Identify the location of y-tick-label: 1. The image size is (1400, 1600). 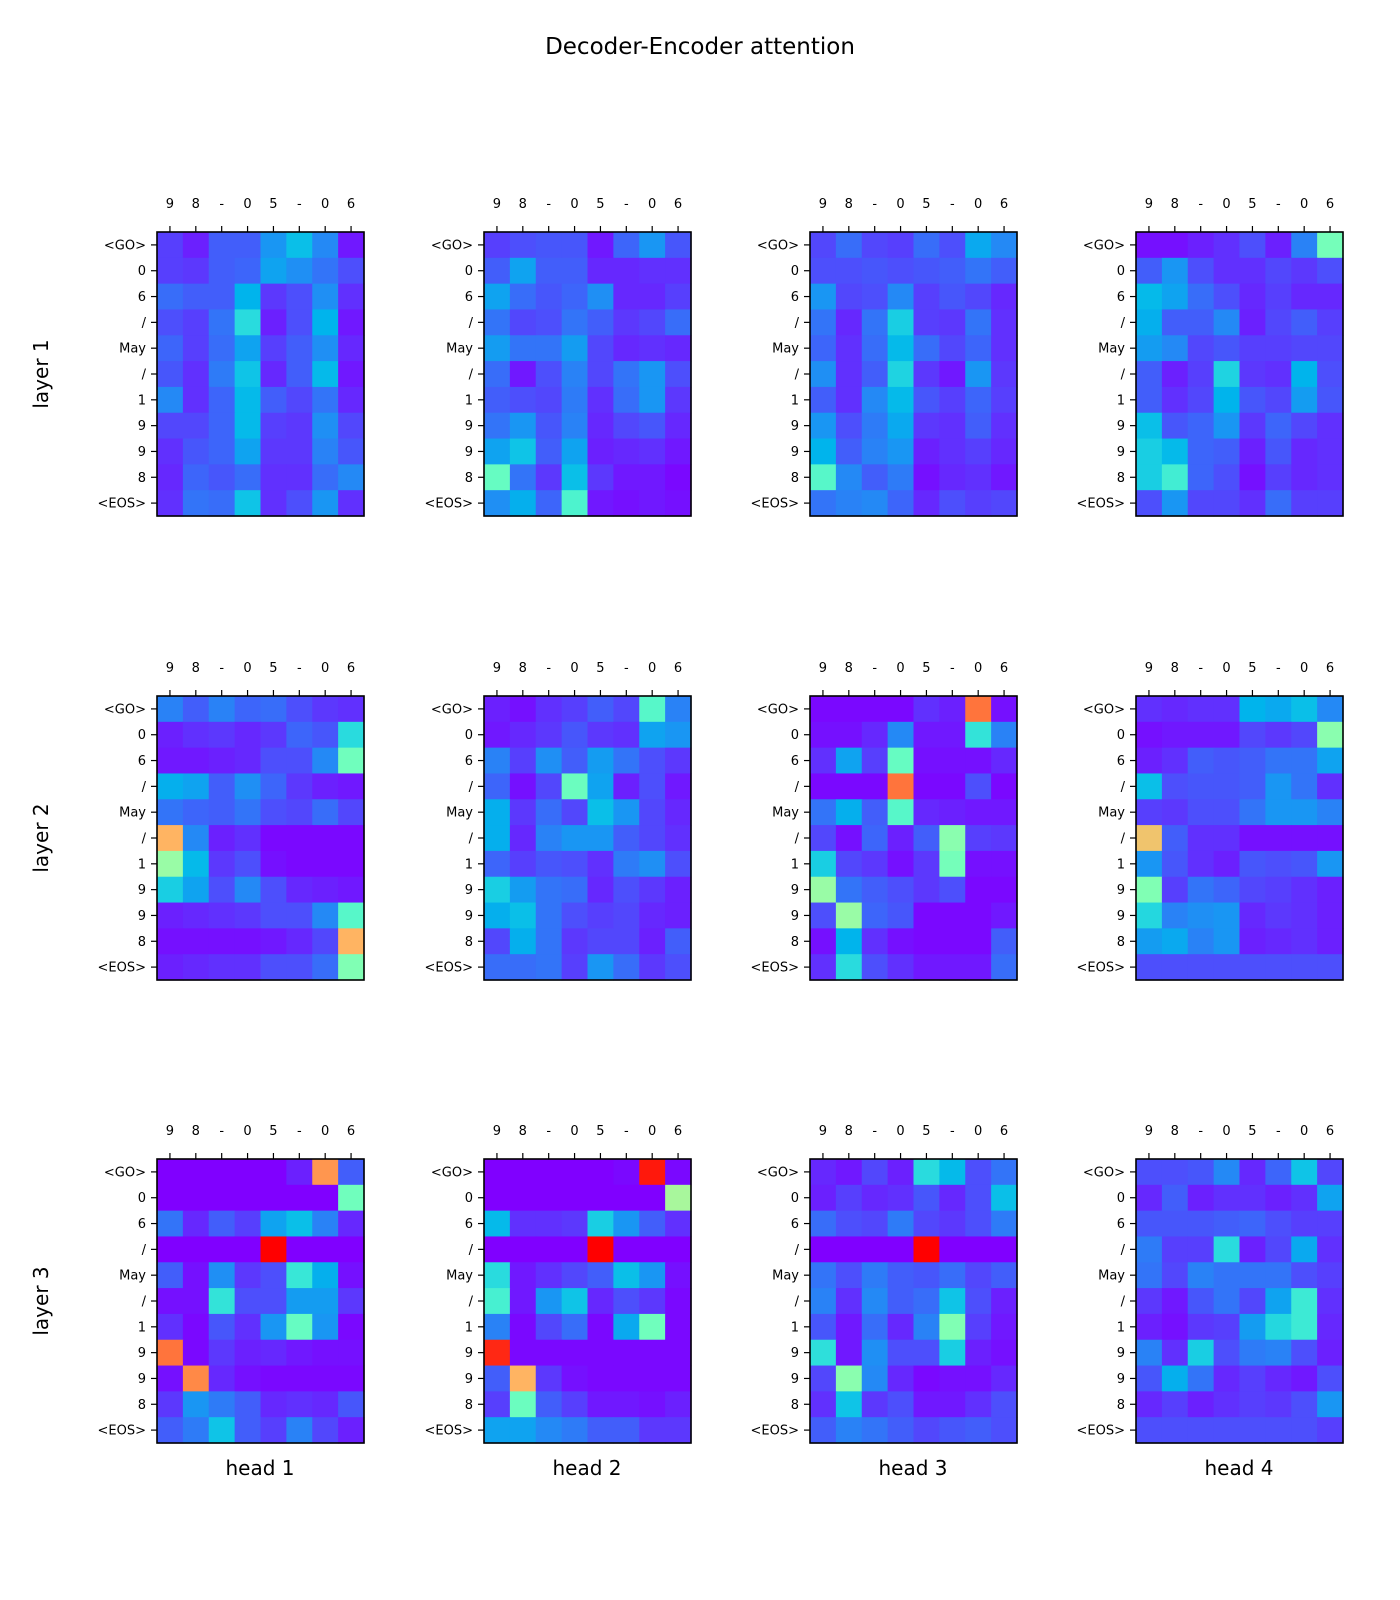
(469, 1327).